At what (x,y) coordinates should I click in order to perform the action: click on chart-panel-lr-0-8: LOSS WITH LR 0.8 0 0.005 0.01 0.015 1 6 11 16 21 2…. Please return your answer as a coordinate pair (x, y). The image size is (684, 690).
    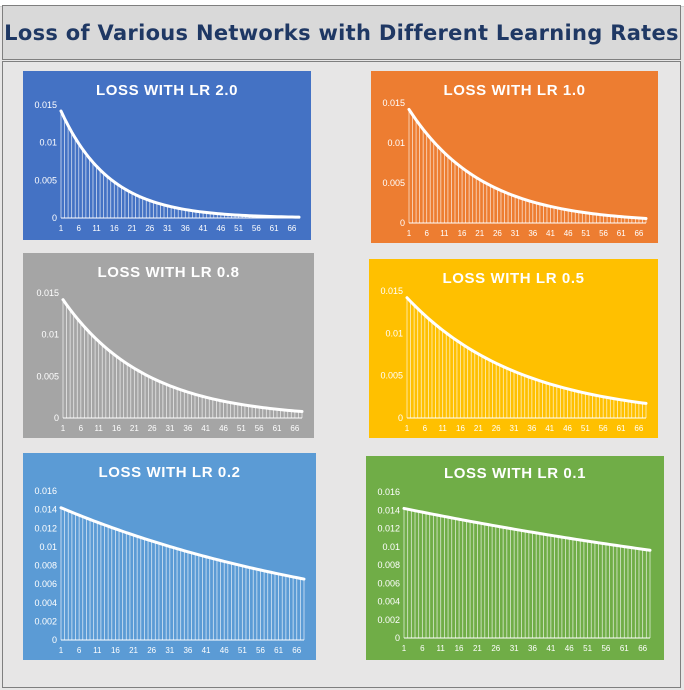
    Looking at the image, I should click on (168, 345).